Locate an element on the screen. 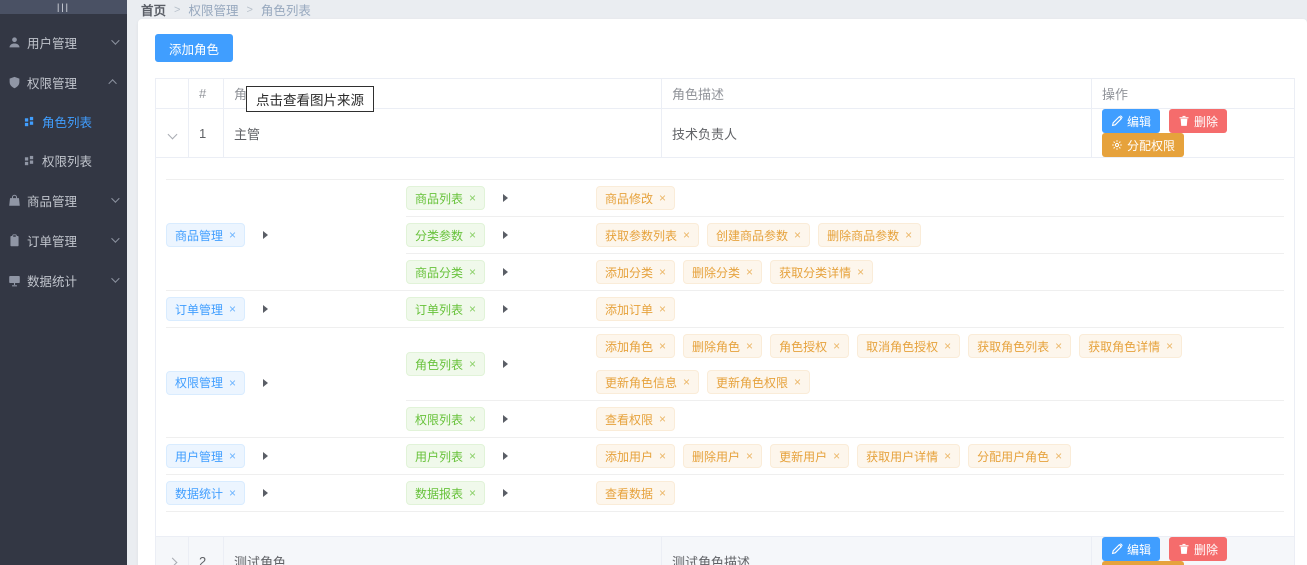 This screenshot has height=565, width=1307. permission-tag: 订单列表 × is located at coordinates (446, 309).